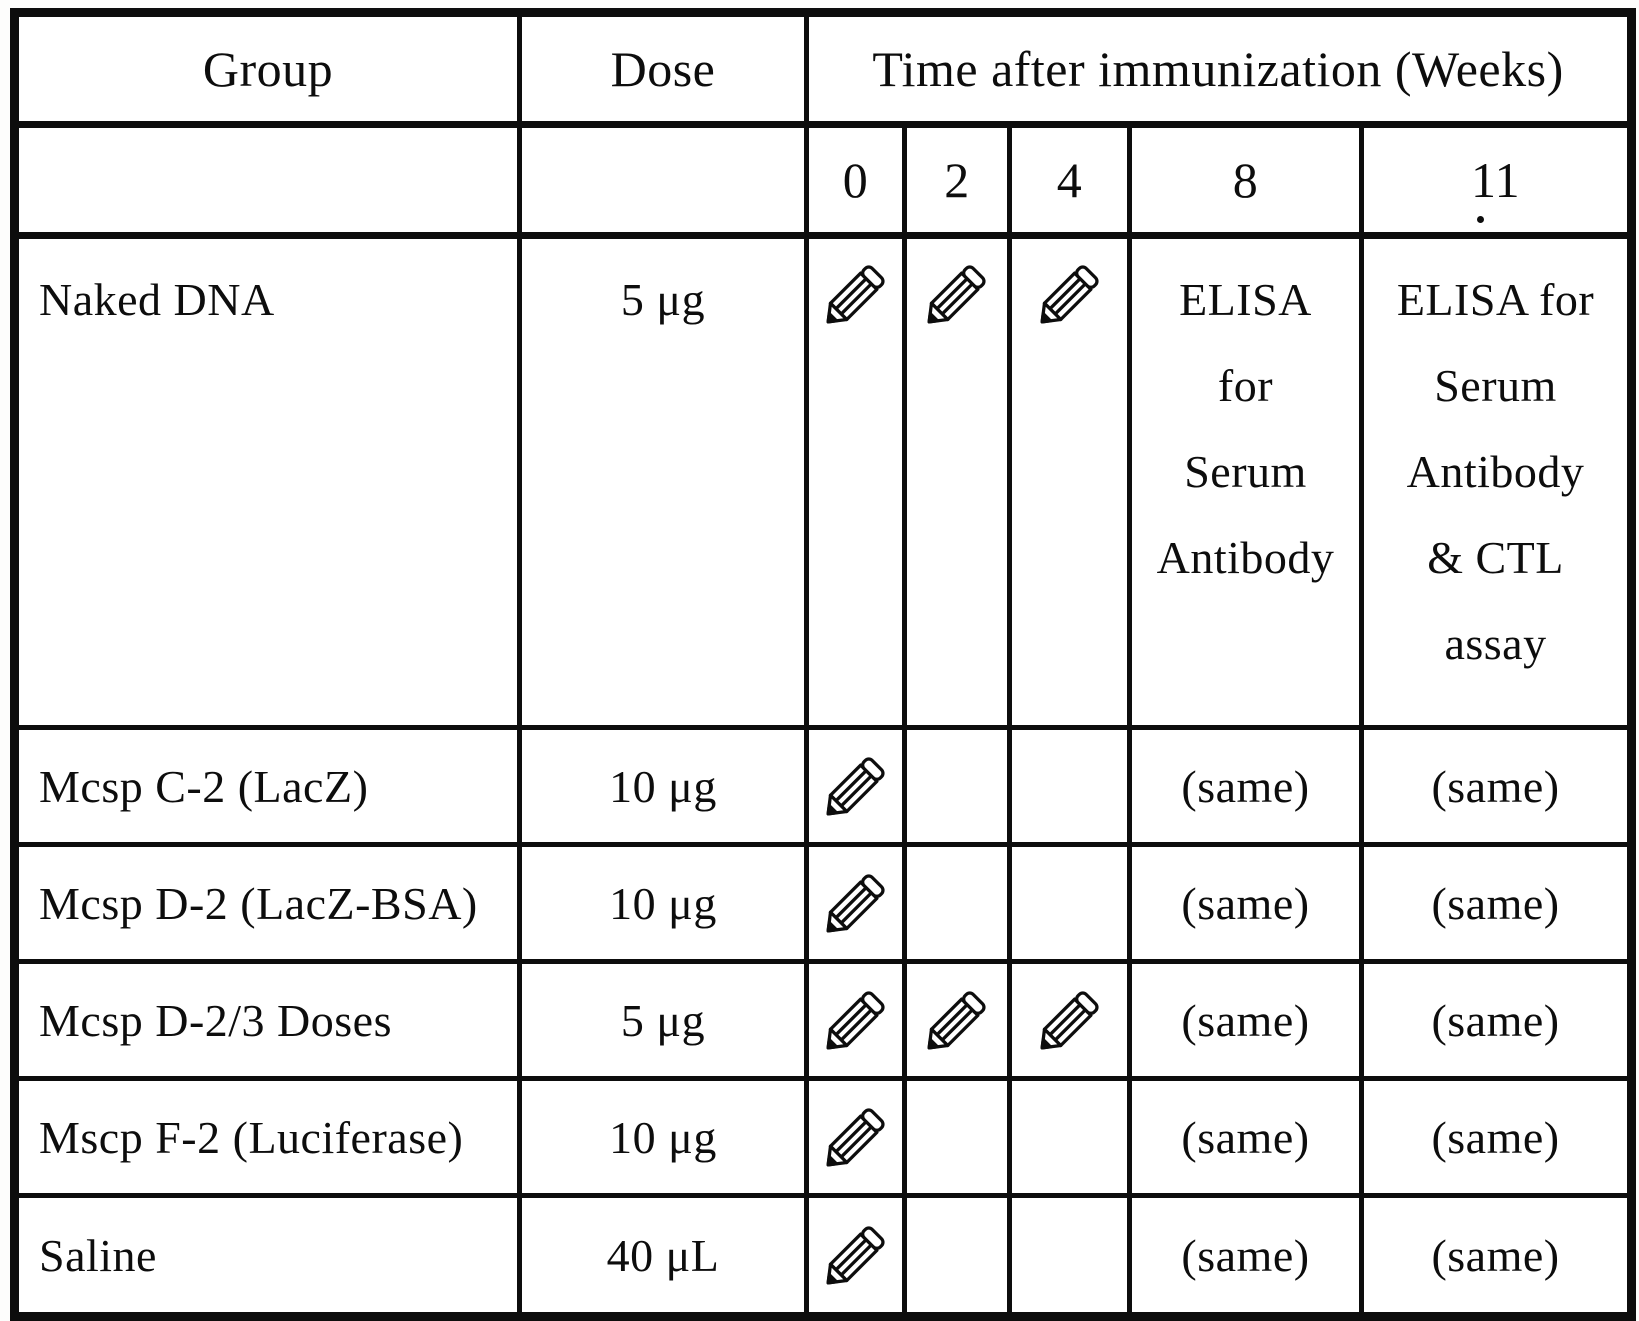 The image size is (1639, 1321). Describe the element at coordinates (1481, 219) in the screenshot. I see `scan-artifact-dot` at that location.